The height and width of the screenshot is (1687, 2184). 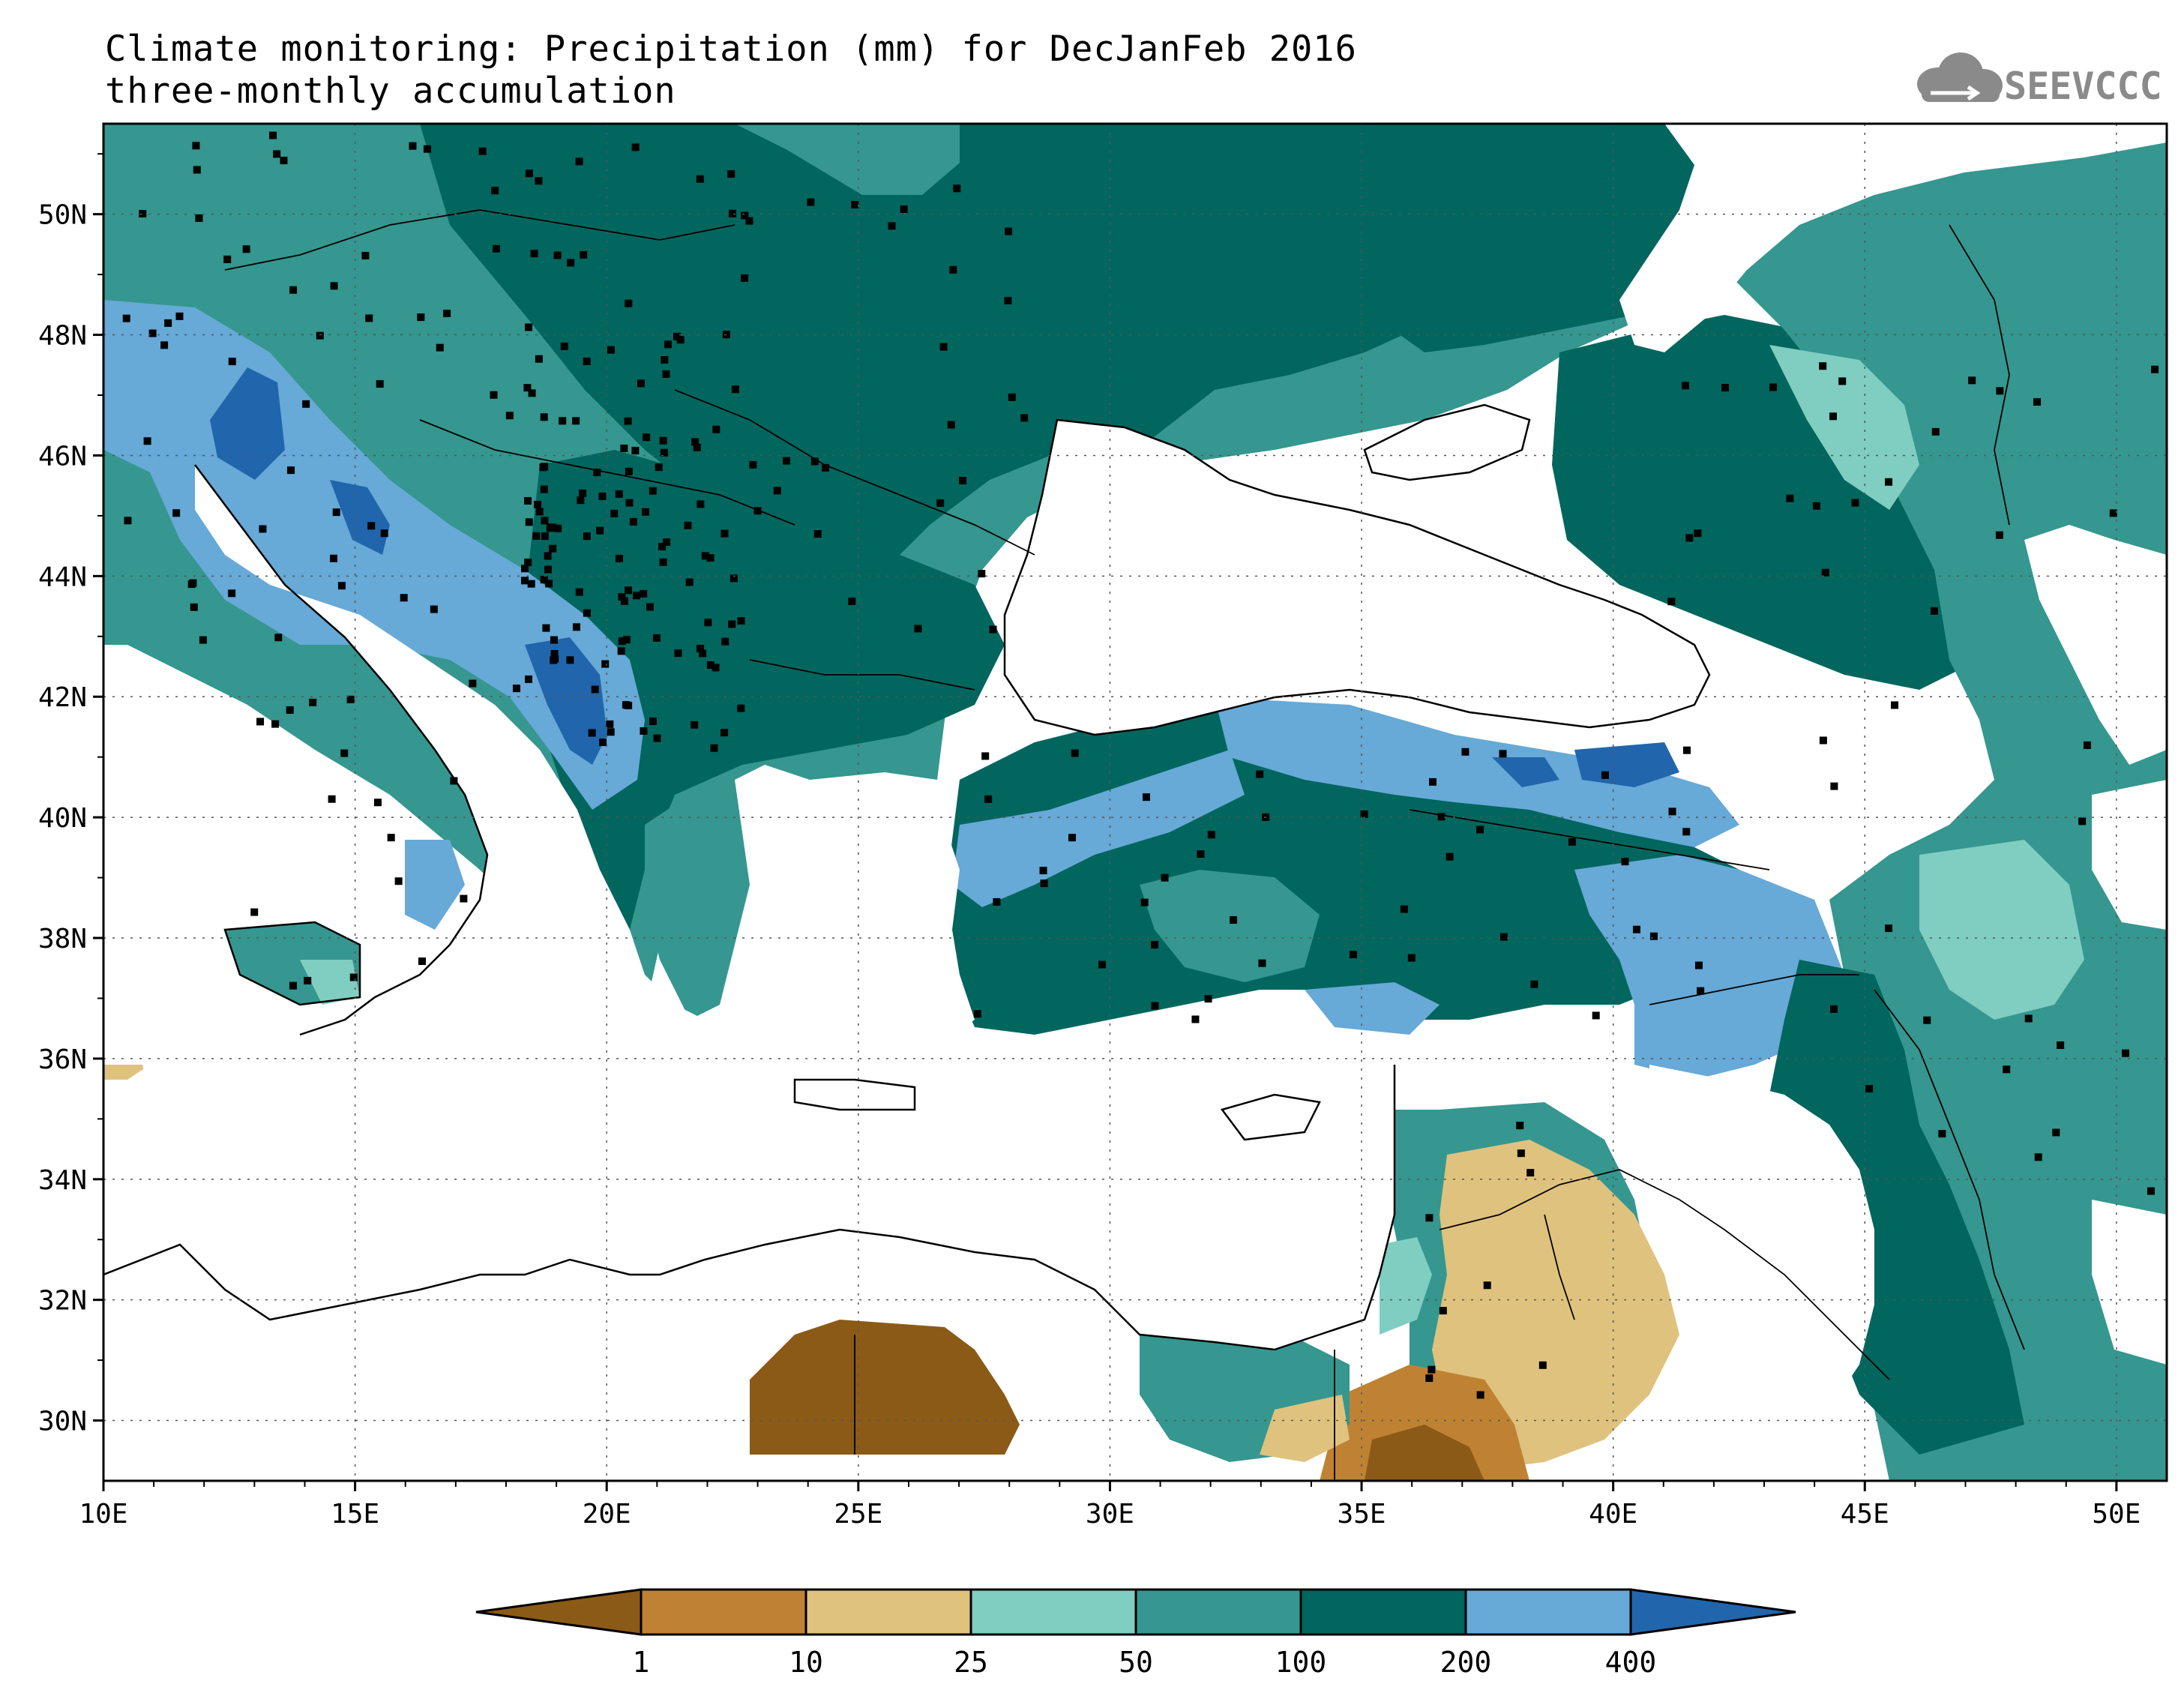 What do you see at coordinates (1230, 926) in the screenshot?
I see `zone-50-100-anatolia-center` at bounding box center [1230, 926].